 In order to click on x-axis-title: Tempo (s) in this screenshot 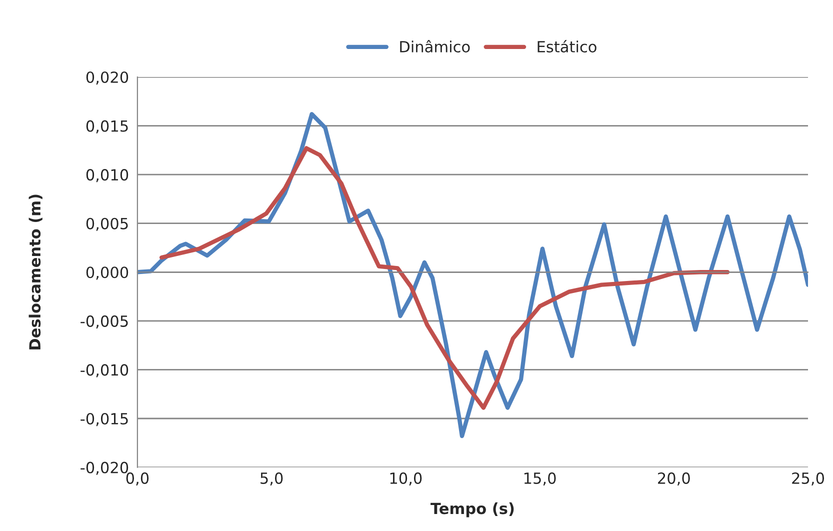, I will do `click(472, 510)`.